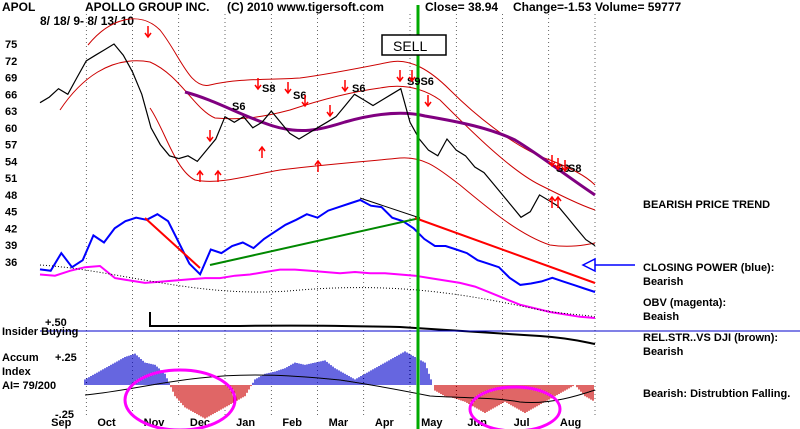 The height and width of the screenshot is (429, 800). I want to click on closing-power-note: CLOSING POWER (blue):, so click(708, 268).